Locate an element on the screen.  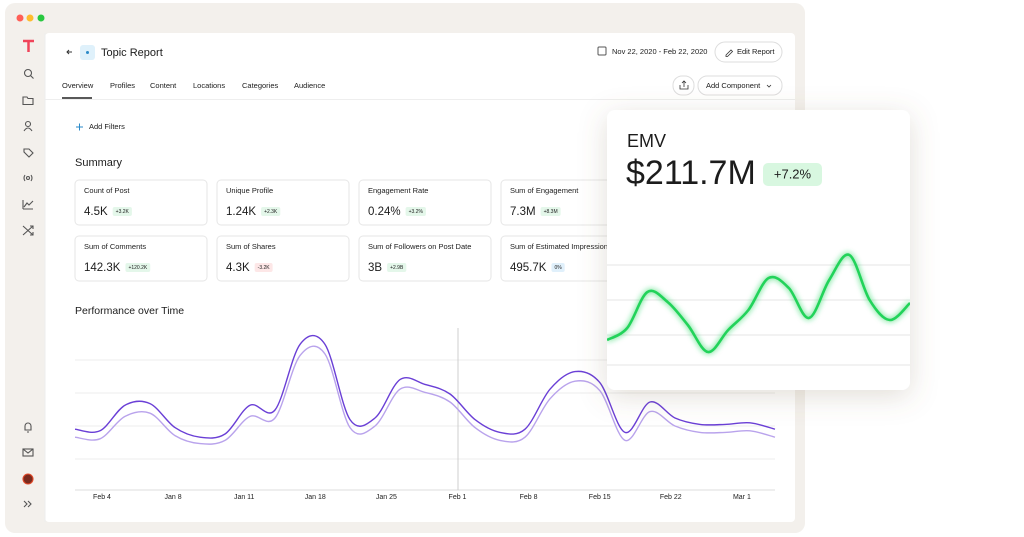
card-label: Count of Post is located at coordinates (107, 190).